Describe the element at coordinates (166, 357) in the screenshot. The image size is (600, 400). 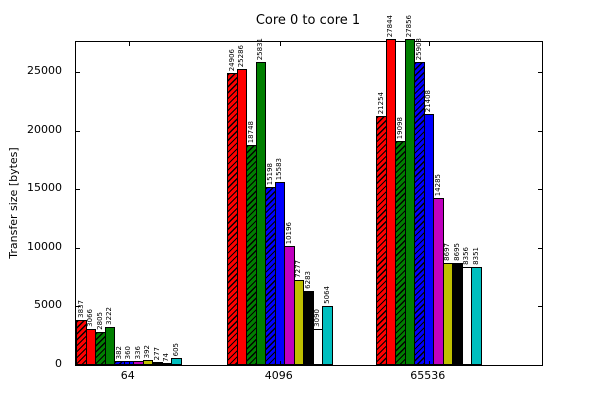
I see `bar-value-label: 74` at that location.